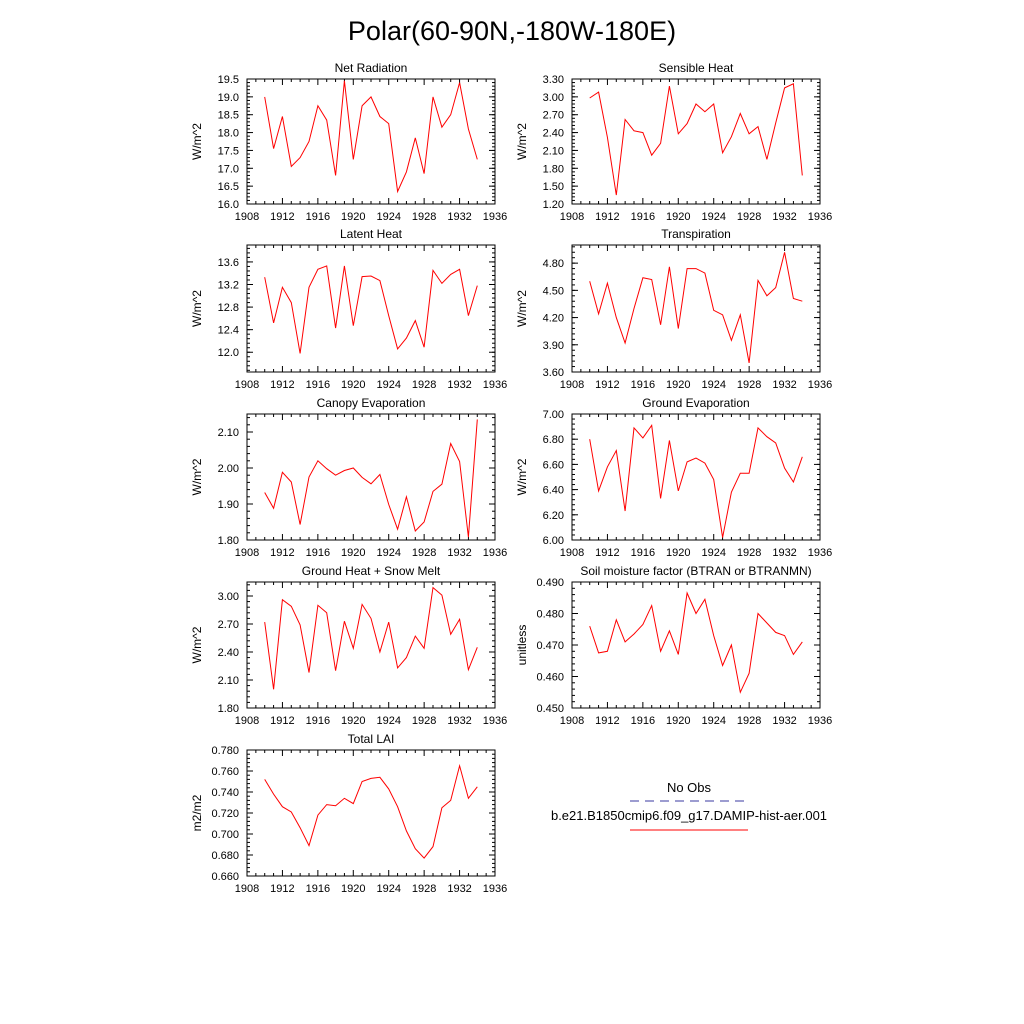  I want to click on y-tick-label: 6.60, so click(553, 465).